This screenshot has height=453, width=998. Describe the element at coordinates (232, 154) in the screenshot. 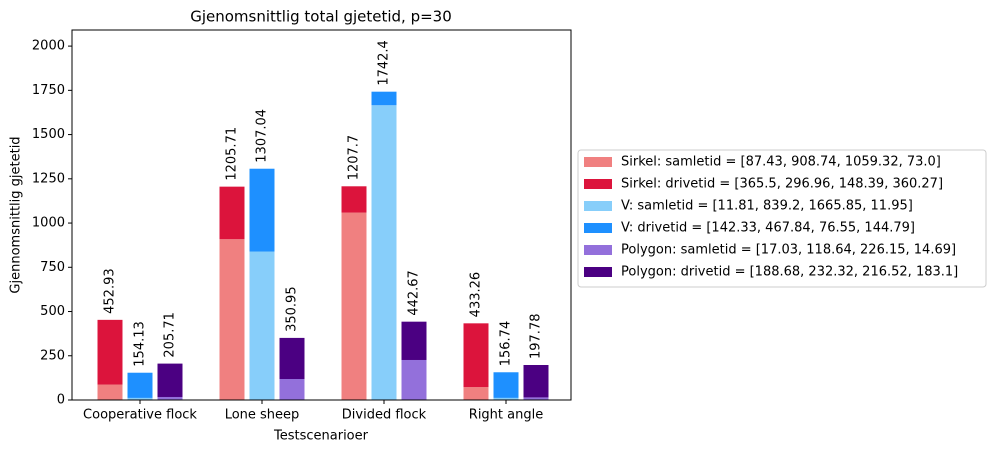

I see `total-label: 1205.71` at that location.